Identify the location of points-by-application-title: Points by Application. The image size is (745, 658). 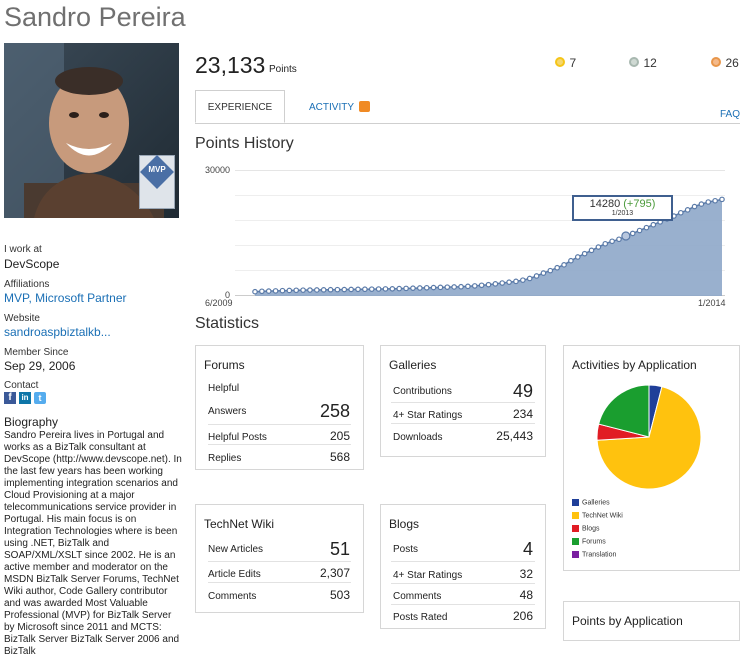
(627, 621).